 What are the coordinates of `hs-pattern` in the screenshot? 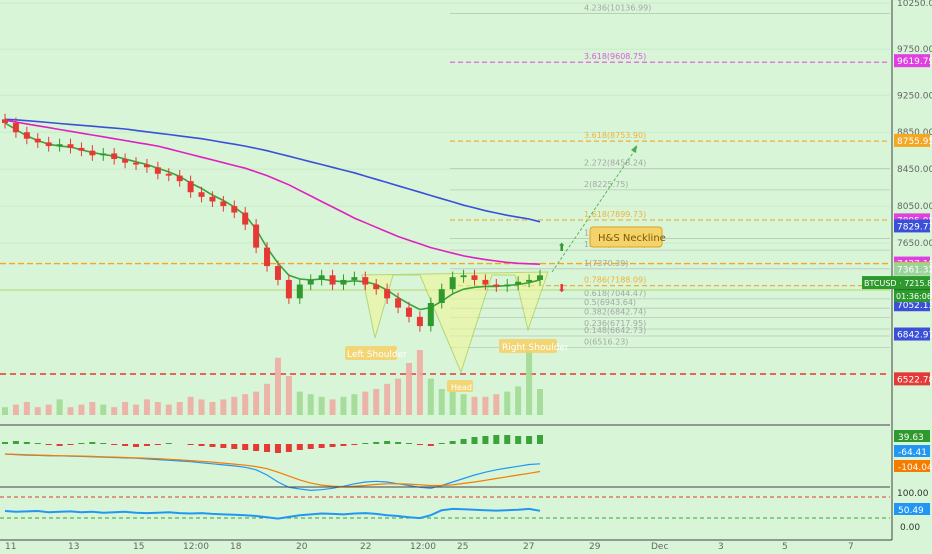 It's located at (455, 322).